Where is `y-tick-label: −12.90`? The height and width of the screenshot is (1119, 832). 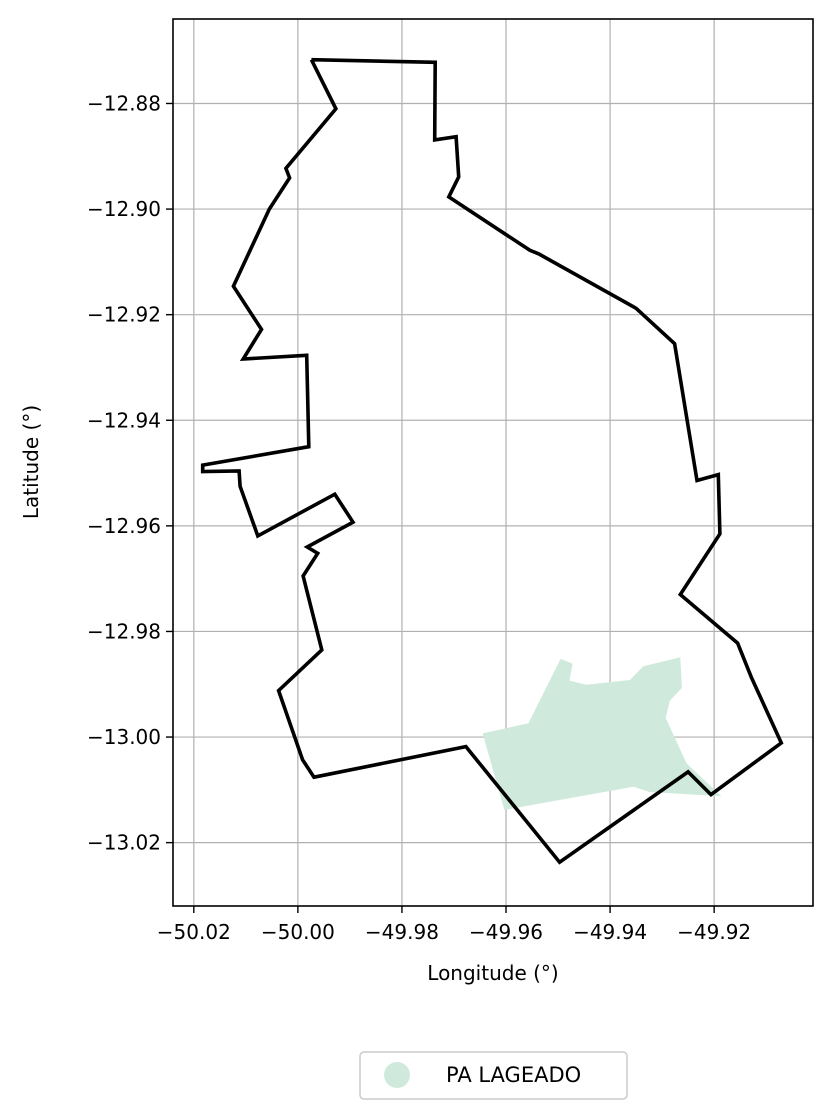
y-tick-label: −12.90 is located at coordinates (124, 209).